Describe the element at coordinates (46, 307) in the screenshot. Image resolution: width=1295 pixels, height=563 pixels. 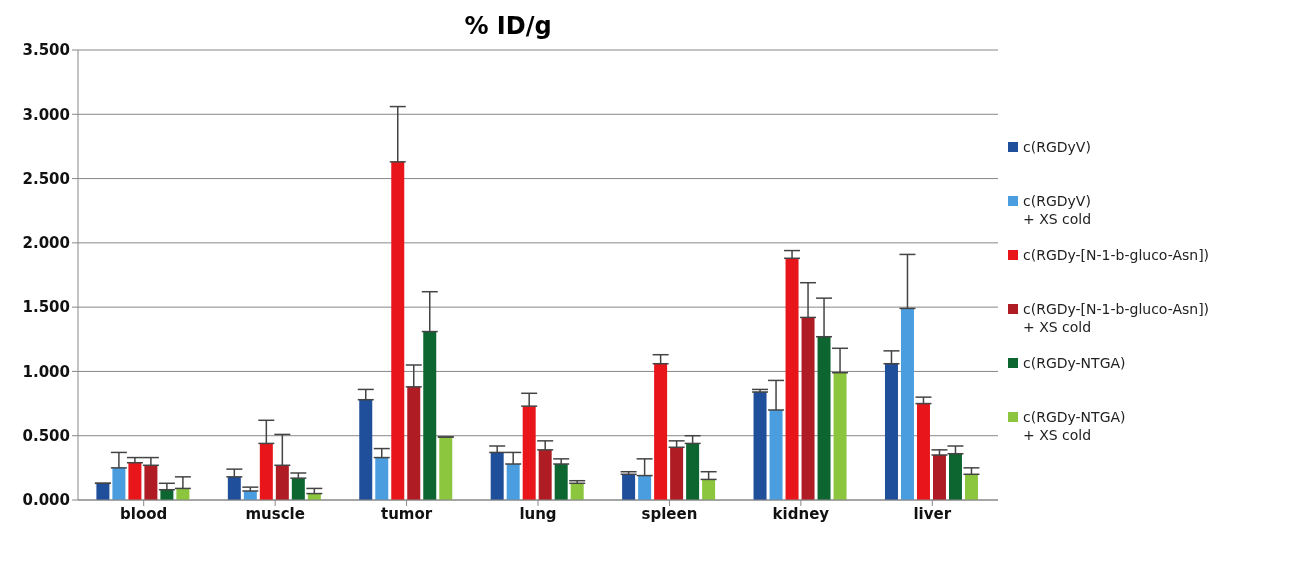
I see `y-tick-label: 1.500` at that location.